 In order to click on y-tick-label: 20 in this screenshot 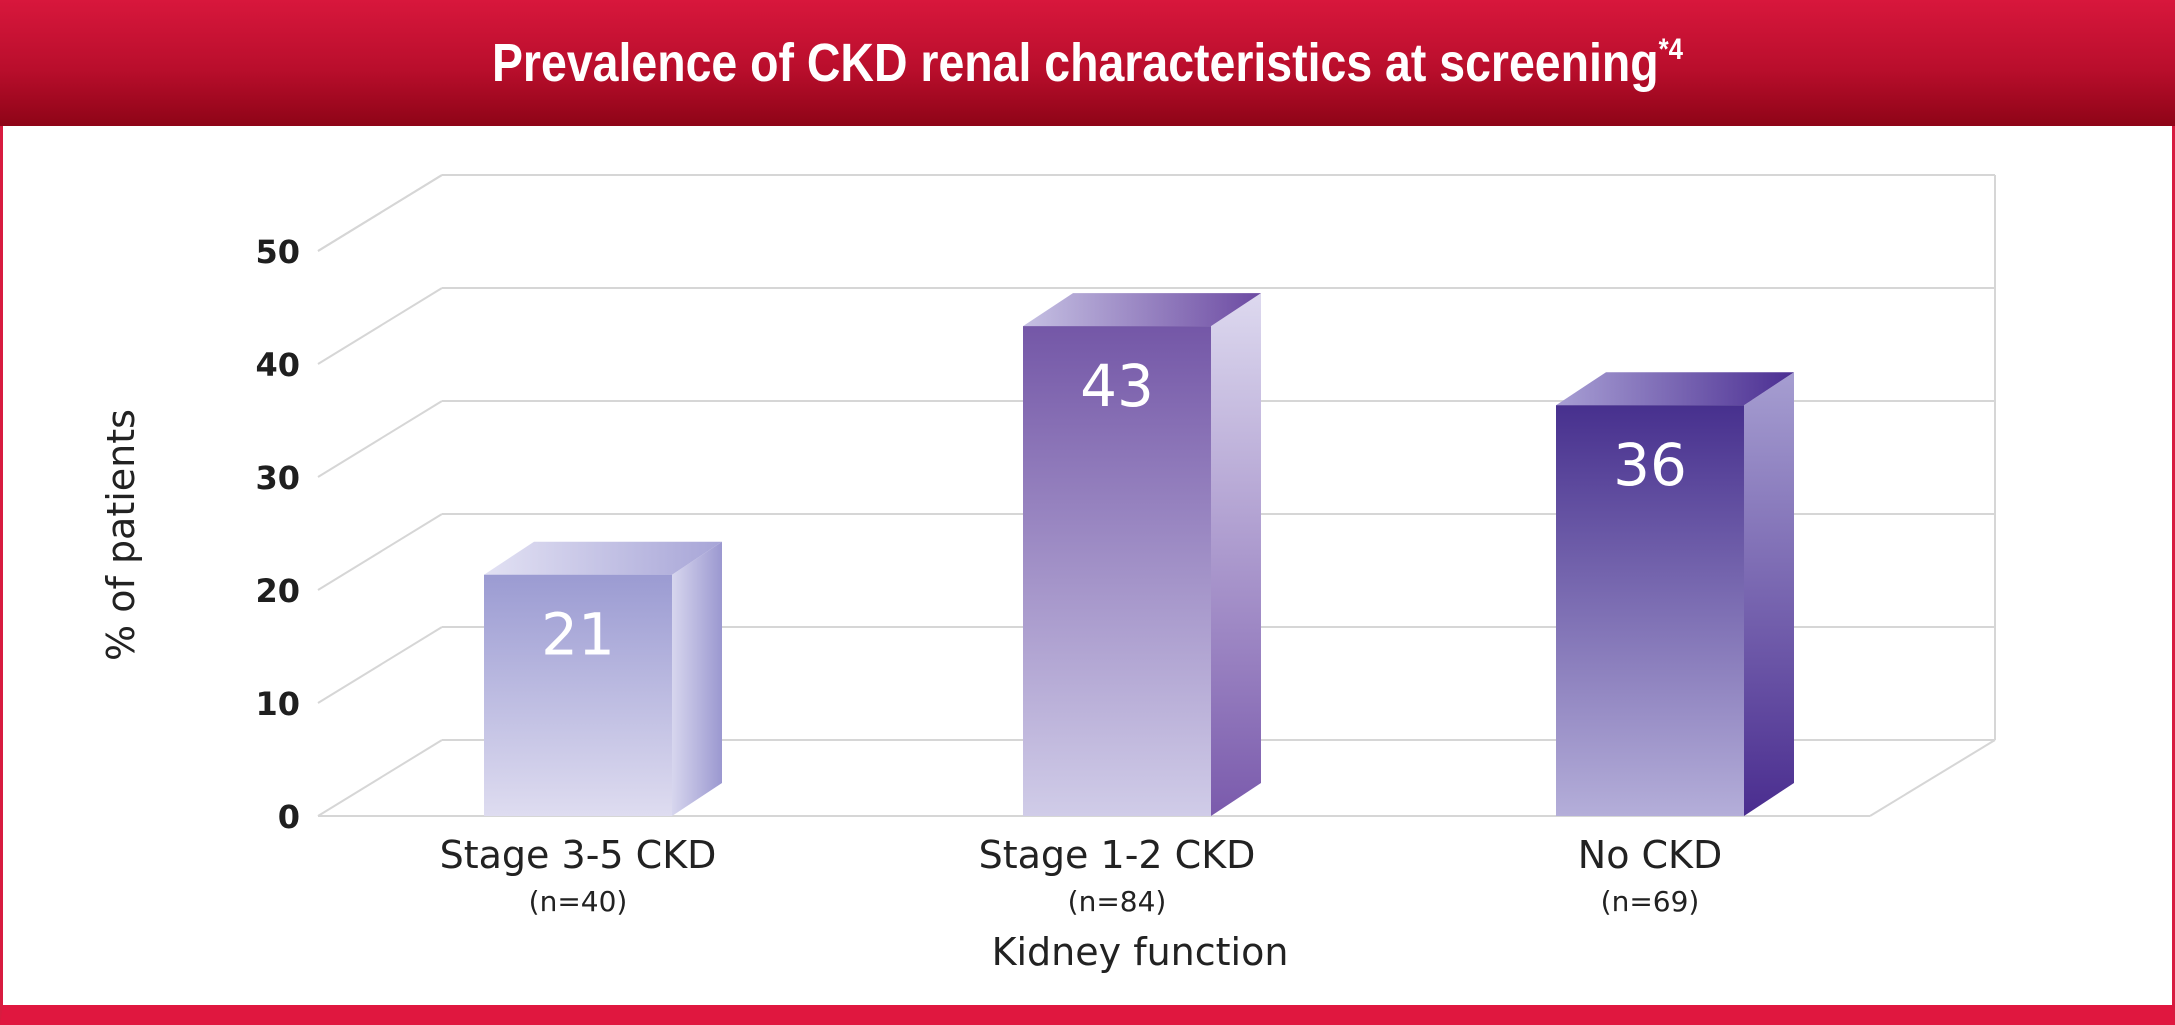, I will do `click(277, 591)`.